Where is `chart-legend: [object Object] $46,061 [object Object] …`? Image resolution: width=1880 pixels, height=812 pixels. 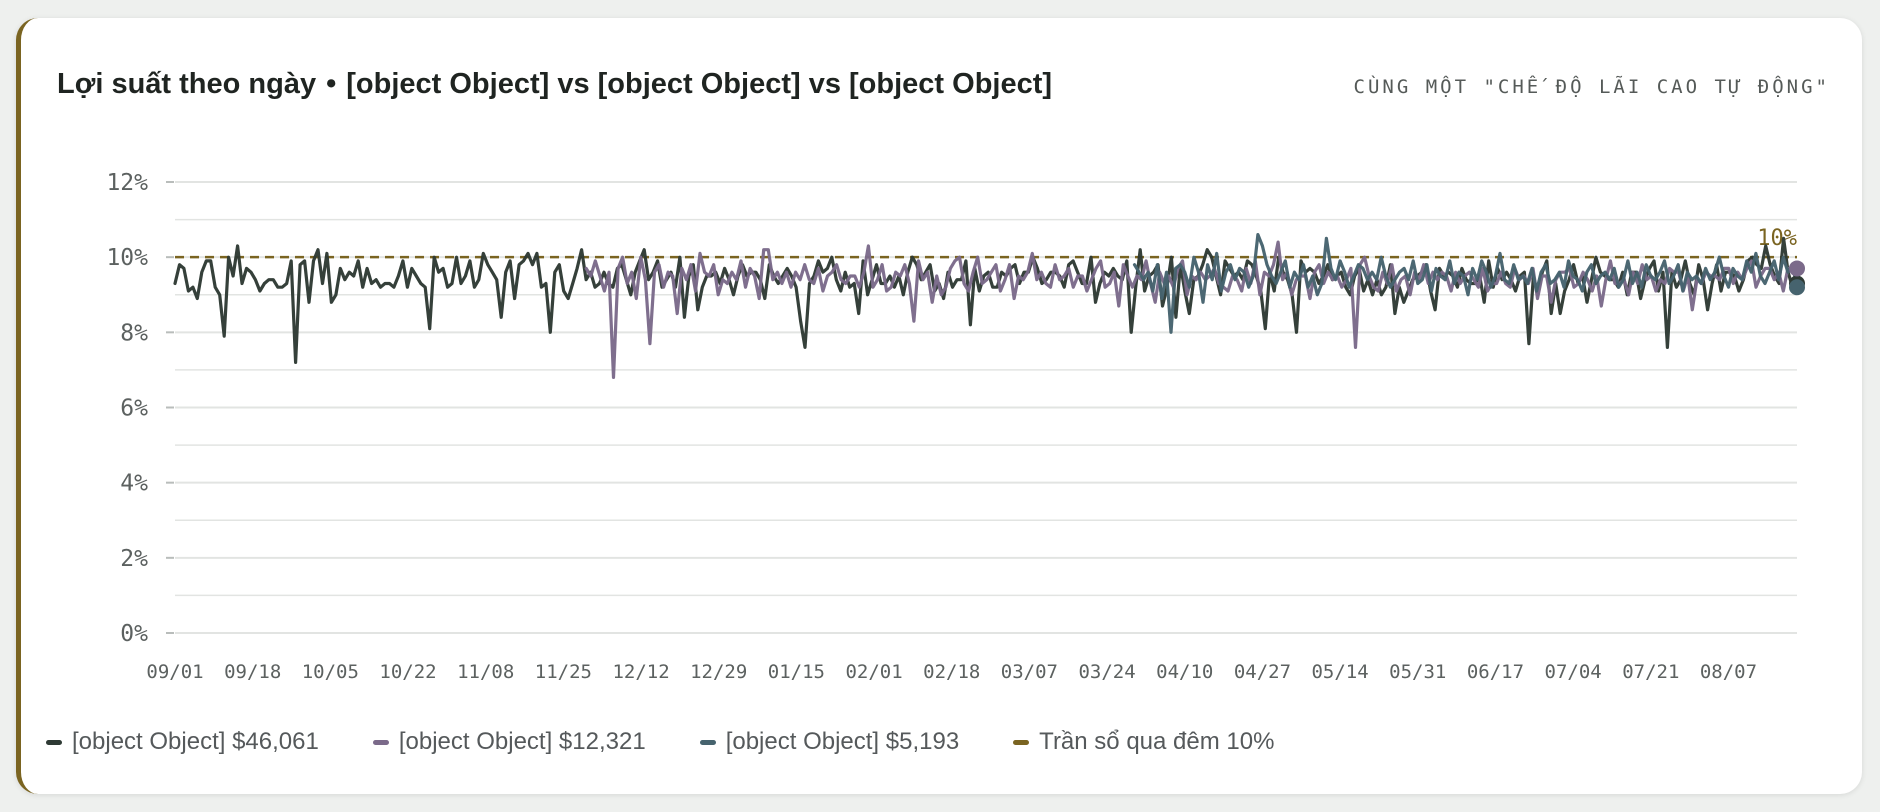
chart-legend: [object Object] $46,061 [object Object] … is located at coordinates (687, 742).